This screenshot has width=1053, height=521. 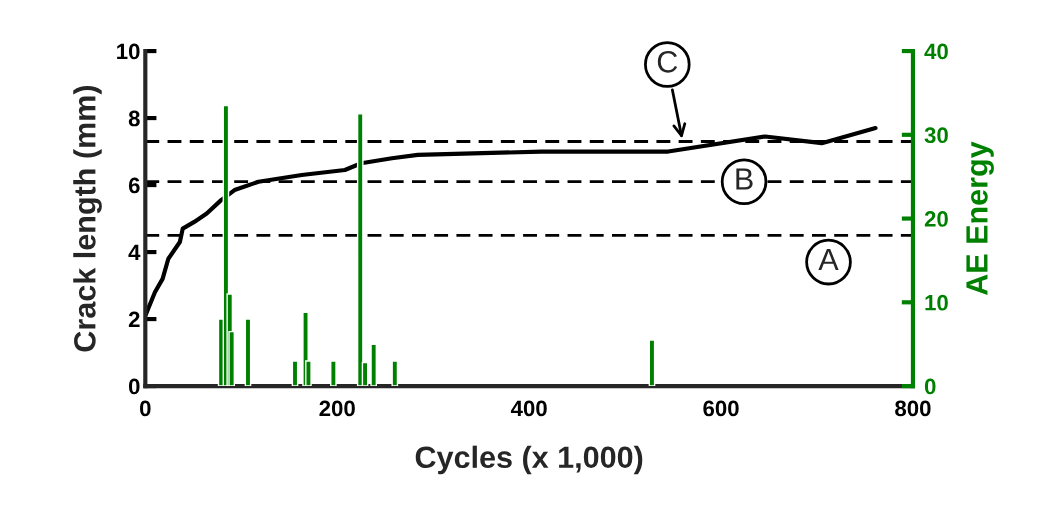 I want to click on y-tick-label: 10, so click(x=128, y=51).